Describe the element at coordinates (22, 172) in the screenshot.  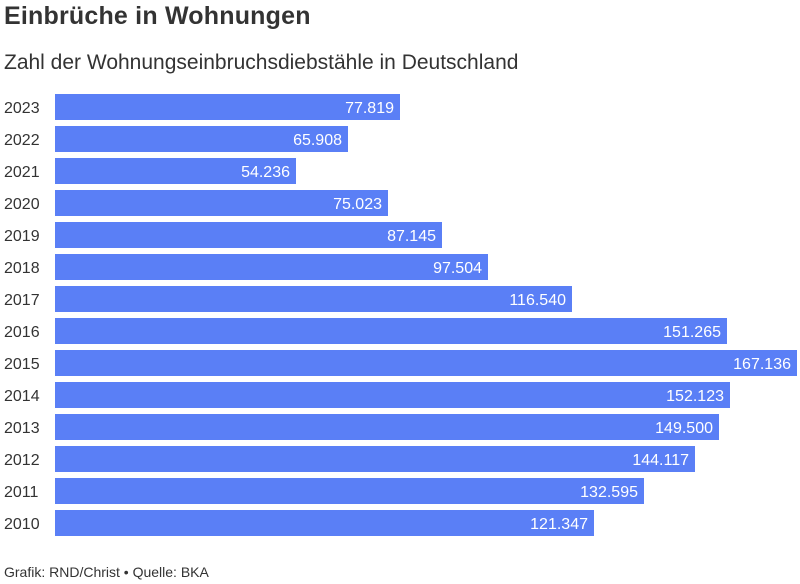
I see `category-label-2021: 2021` at that location.